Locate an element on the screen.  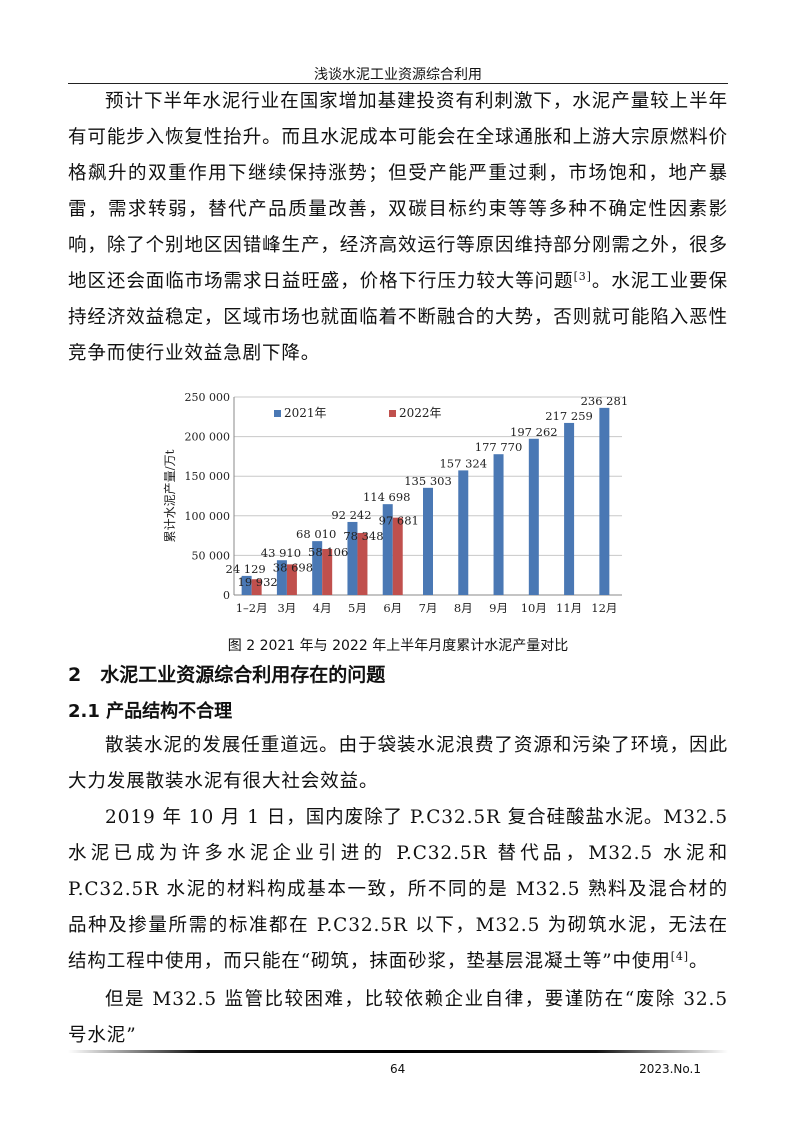
data-label: 217 259 is located at coordinates (569, 416).